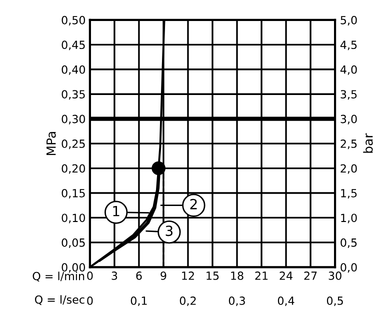 This screenshot has width=386, height=327. What do you see at coordinates (348, 268) in the screenshot?
I see `y2-tick-label: 0,0` at bounding box center [348, 268].